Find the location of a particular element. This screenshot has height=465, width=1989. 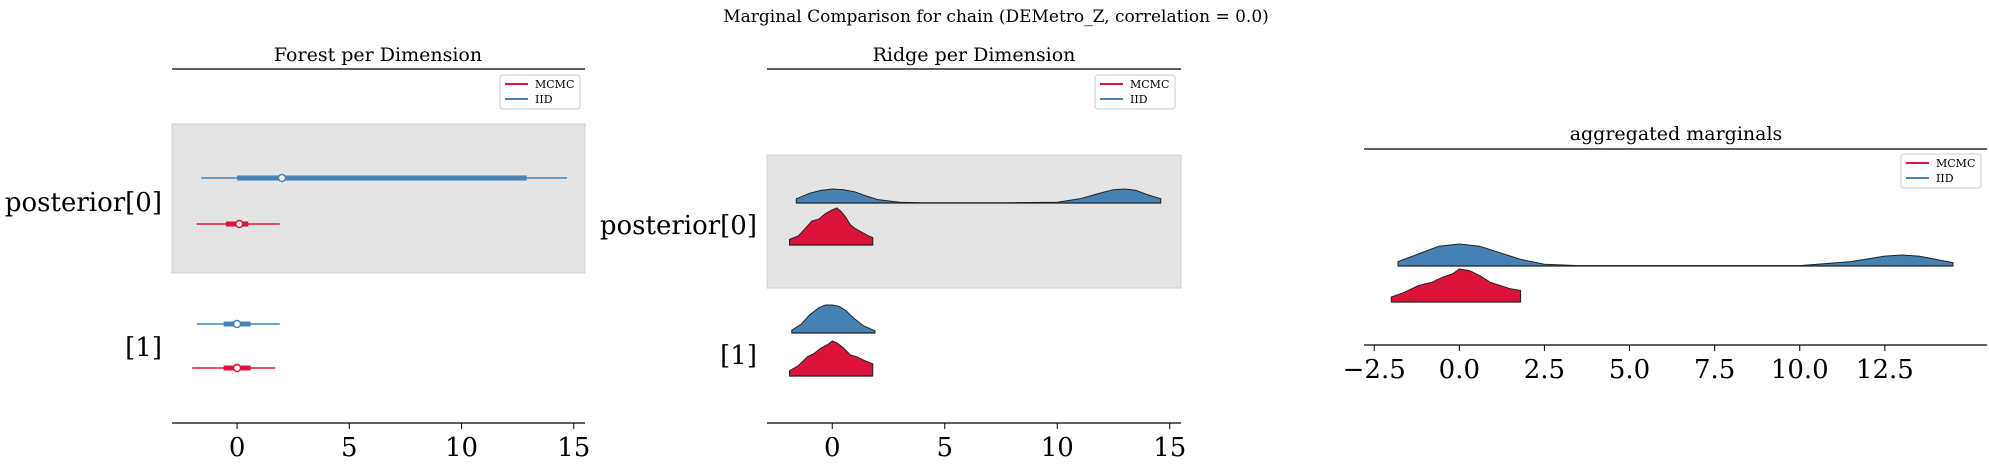

ridge-mcmc-dim1-fill is located at coordinates (831, 358).